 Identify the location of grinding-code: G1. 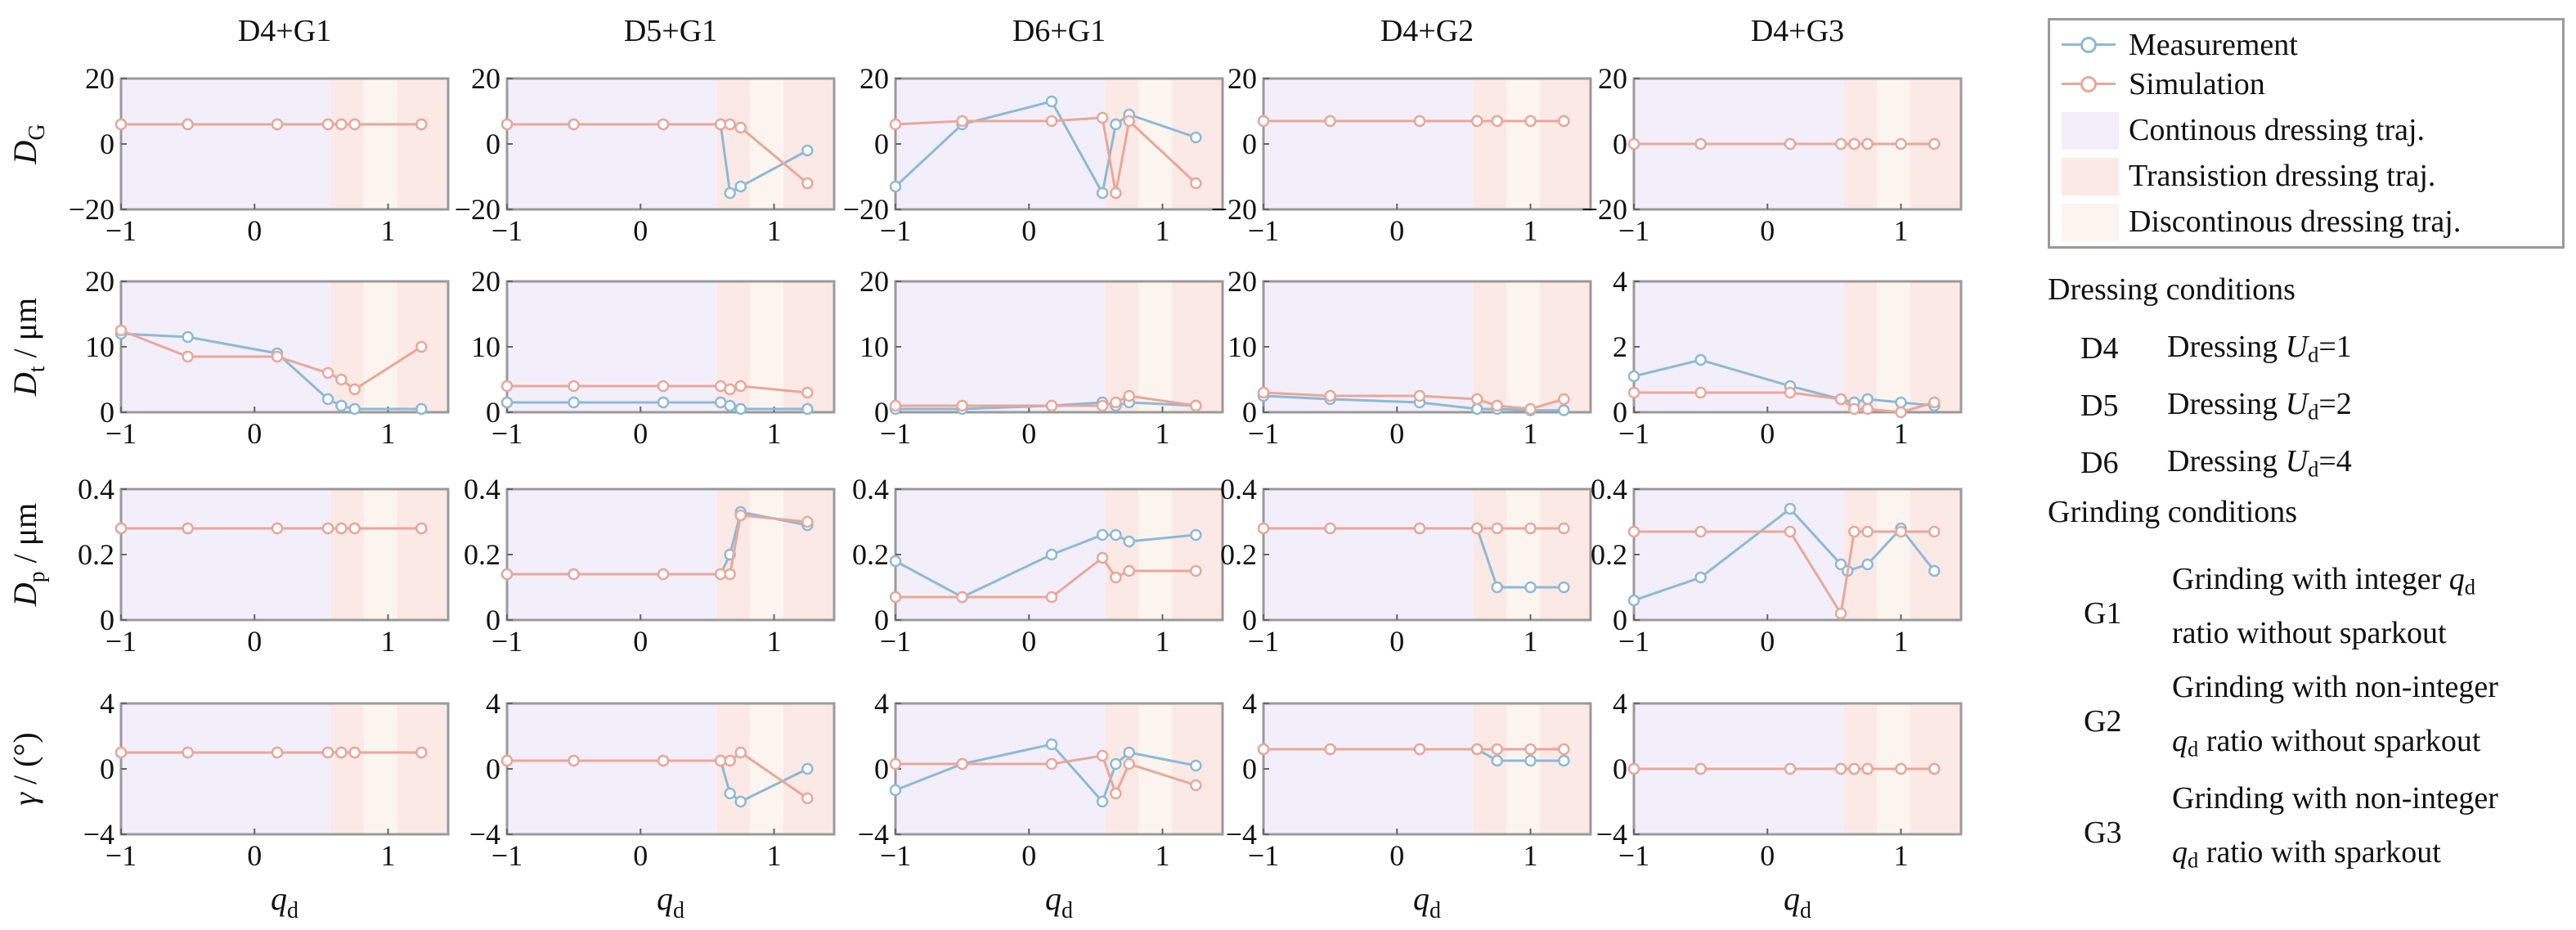
(2103, 613).